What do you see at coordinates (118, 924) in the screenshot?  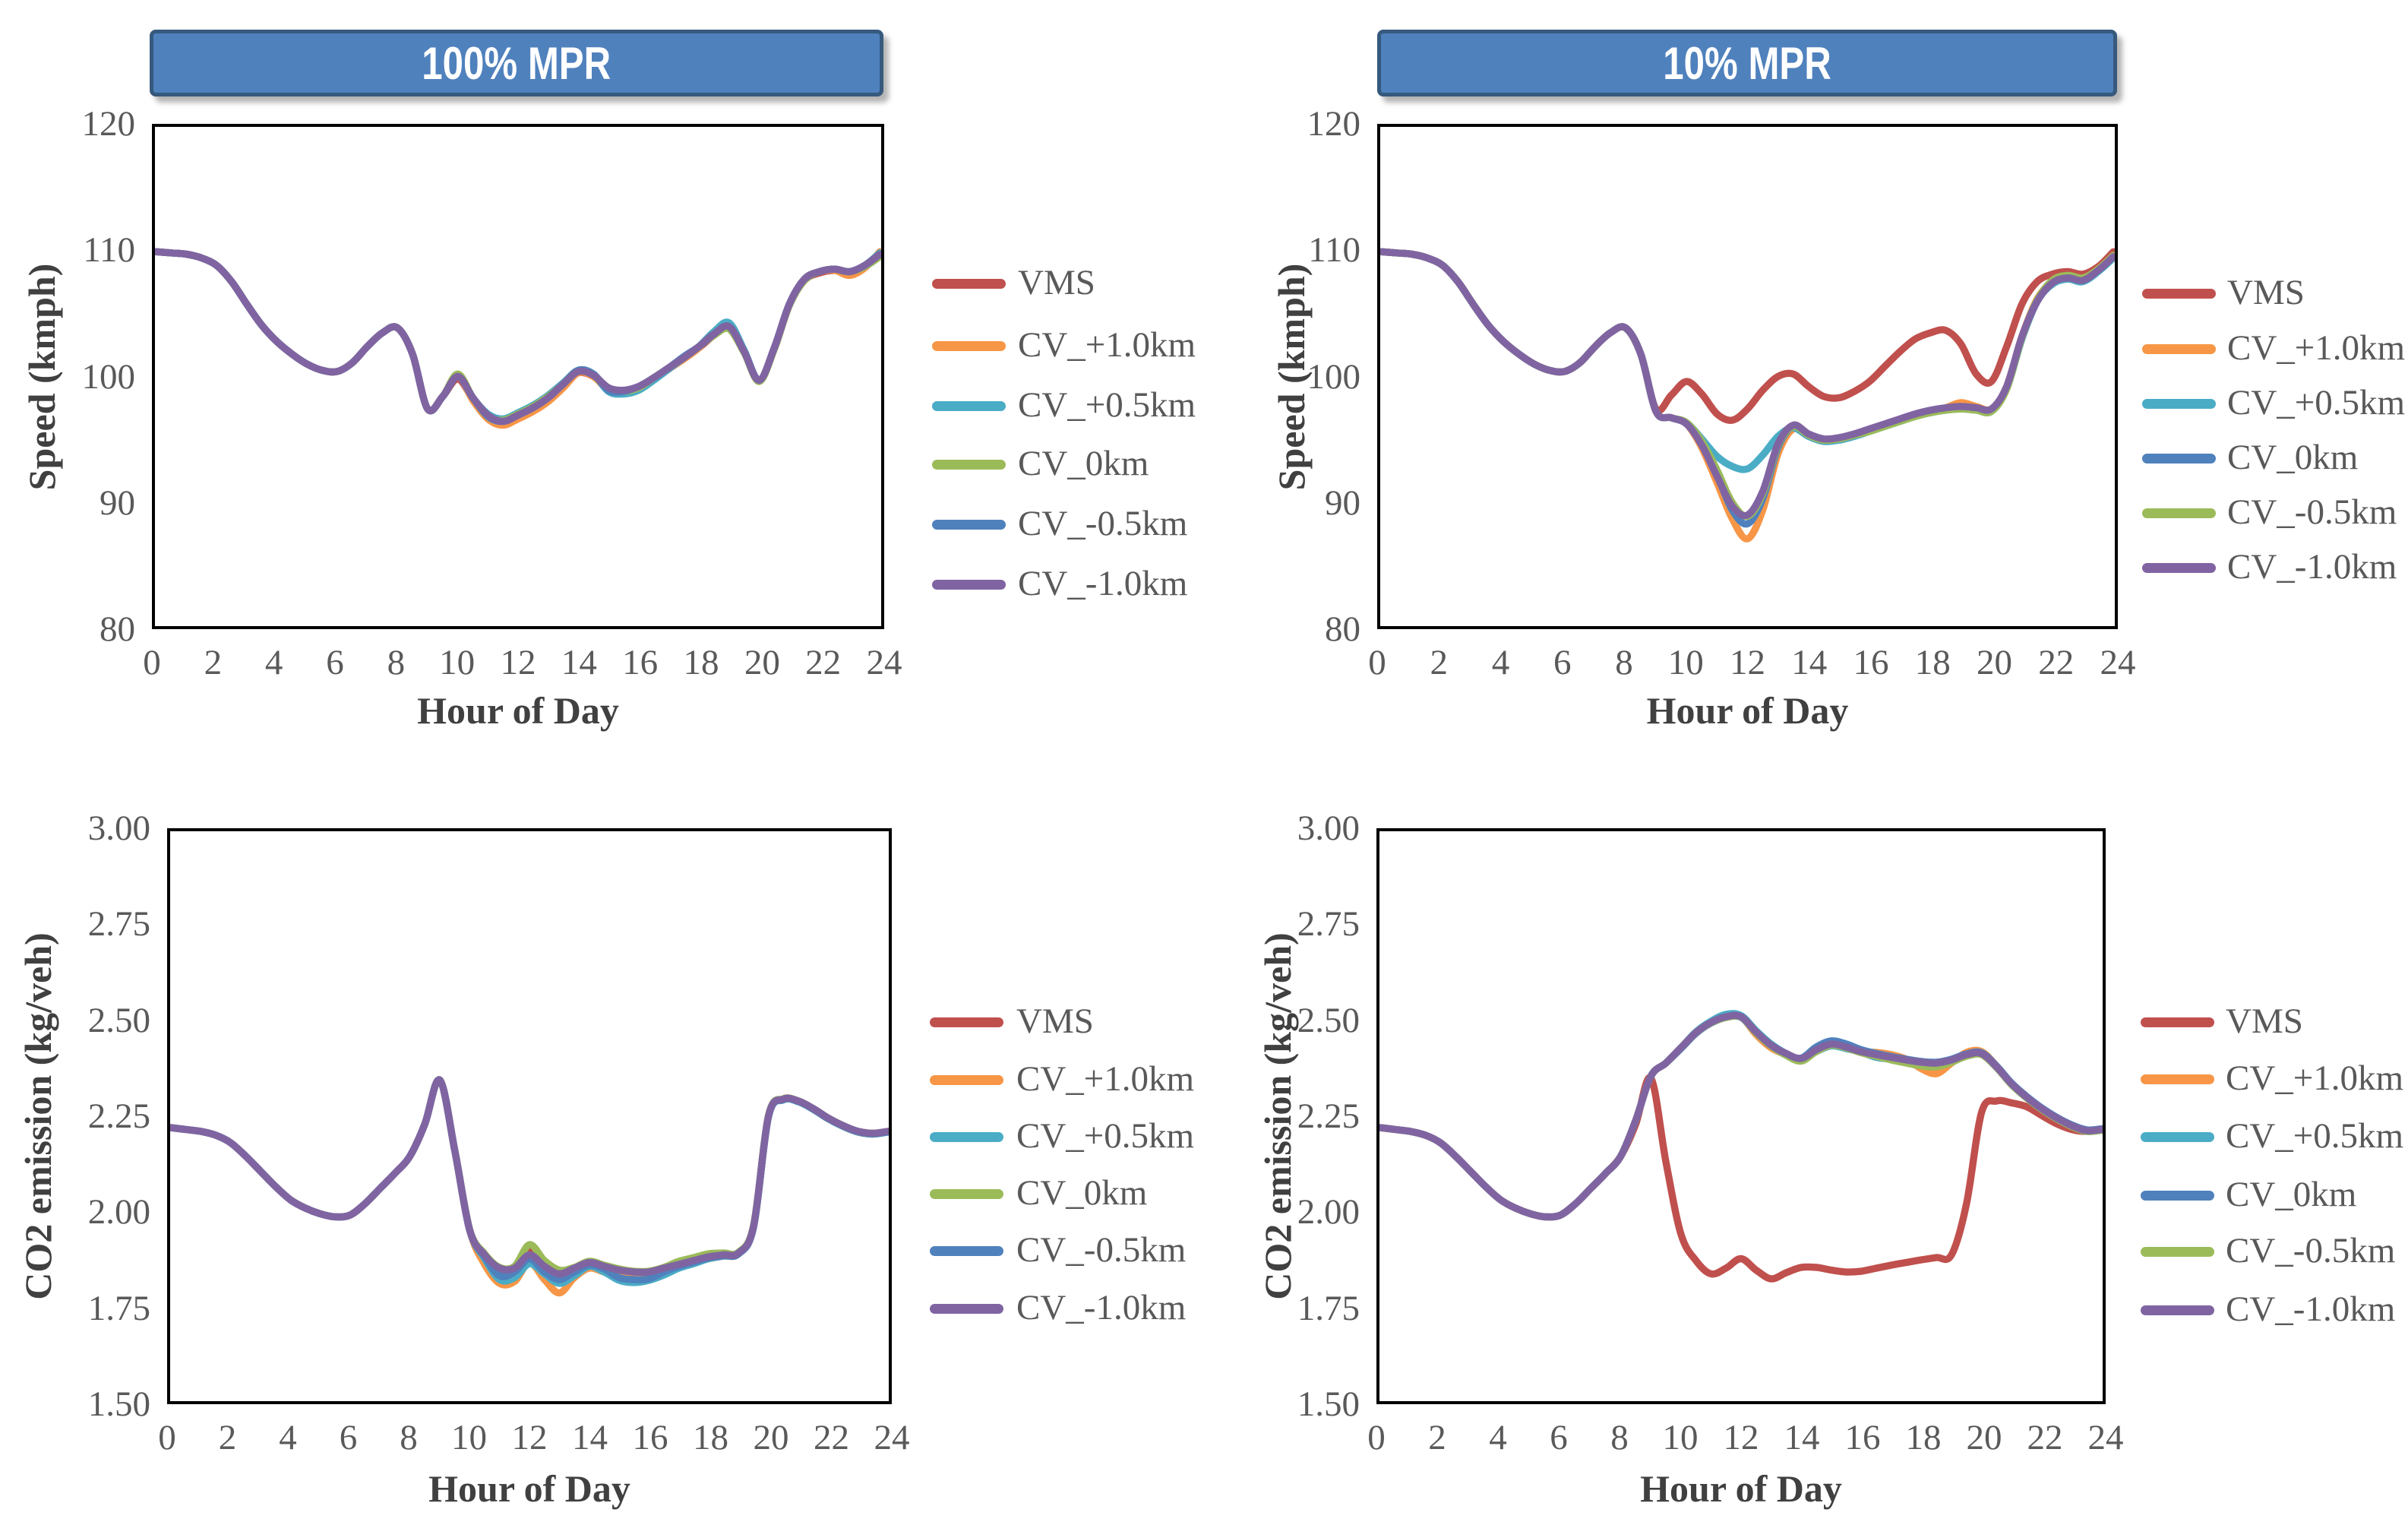 I see `y-tick-label: 2.75` at bounding box center [118, 924].